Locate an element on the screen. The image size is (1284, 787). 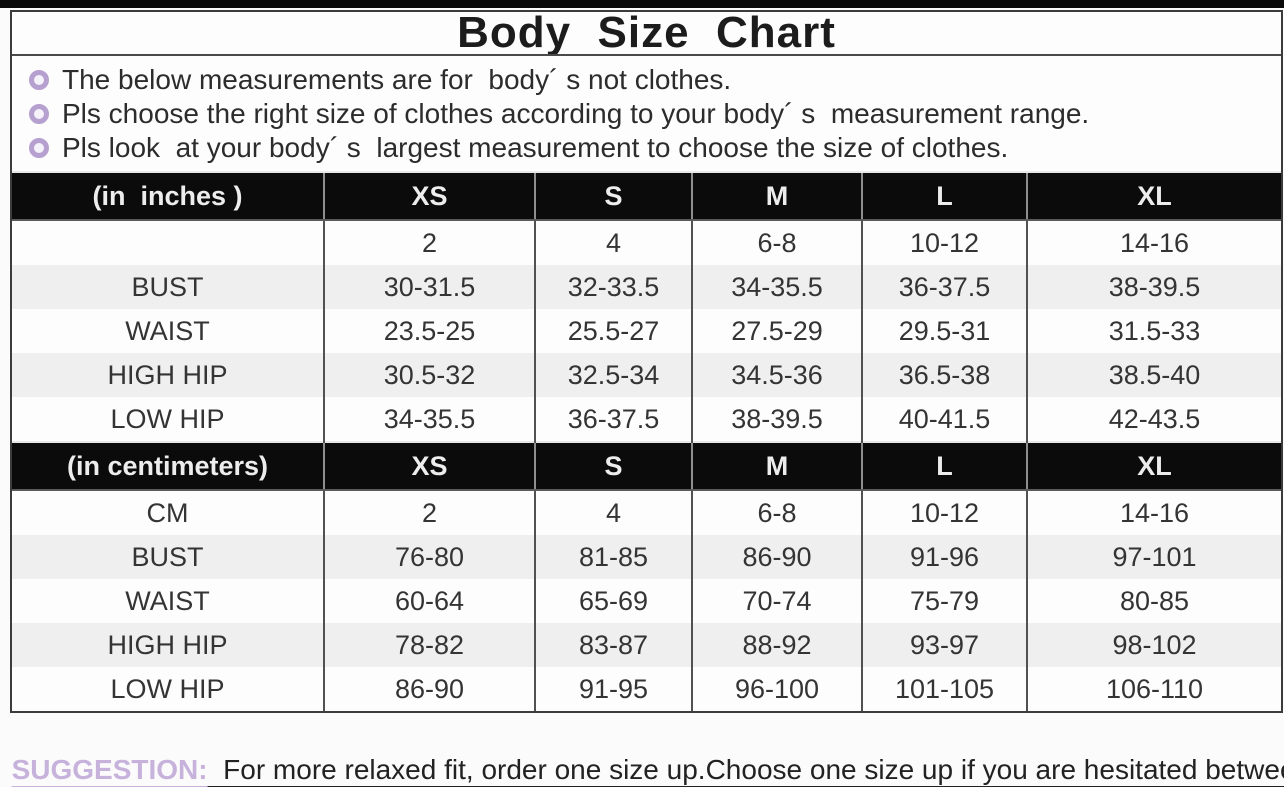
measurement-label: CM is located at coordinates (168, 512).